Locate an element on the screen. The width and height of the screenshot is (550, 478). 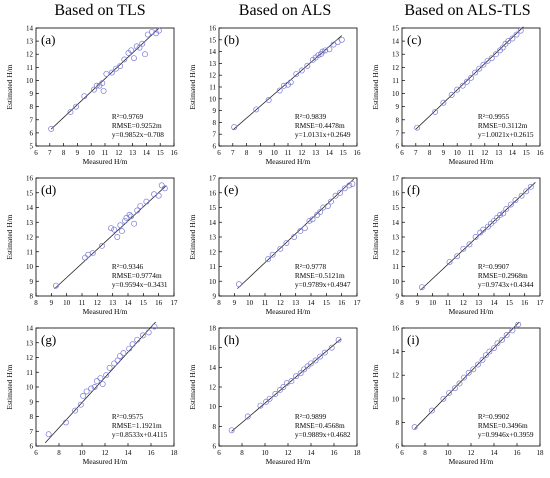
y-tick-label: 11 is located at coordinates (212, 267).